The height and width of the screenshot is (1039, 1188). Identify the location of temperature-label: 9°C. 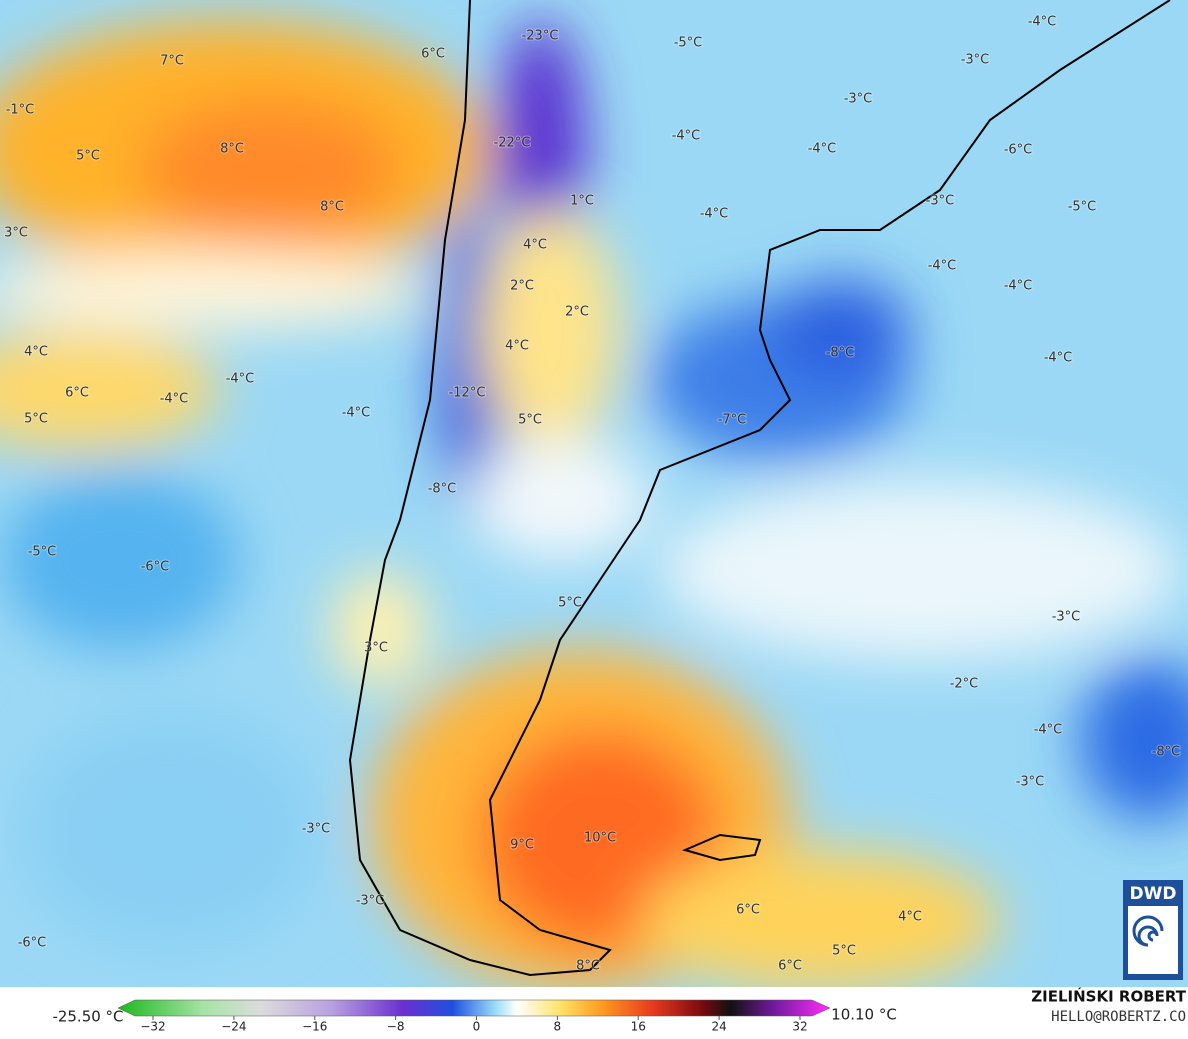
(522, 845).